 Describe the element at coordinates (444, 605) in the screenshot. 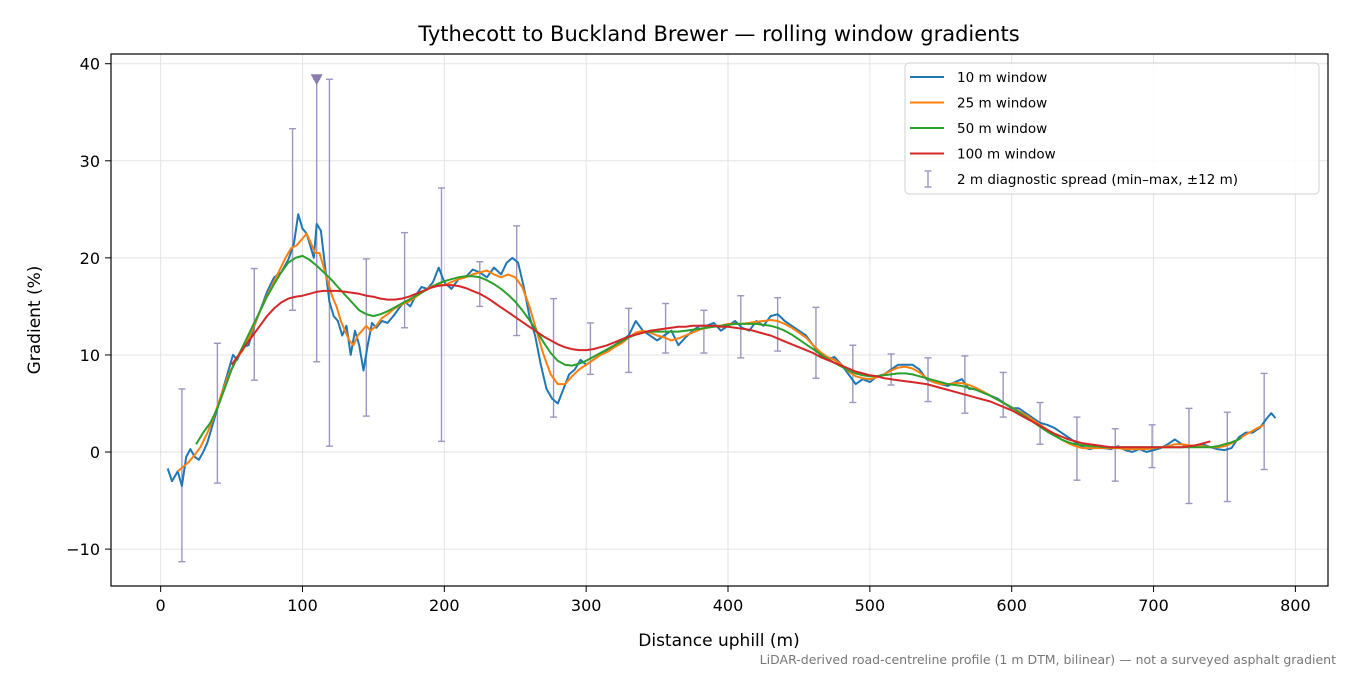

I see `x-tick-label: 200` at that location.